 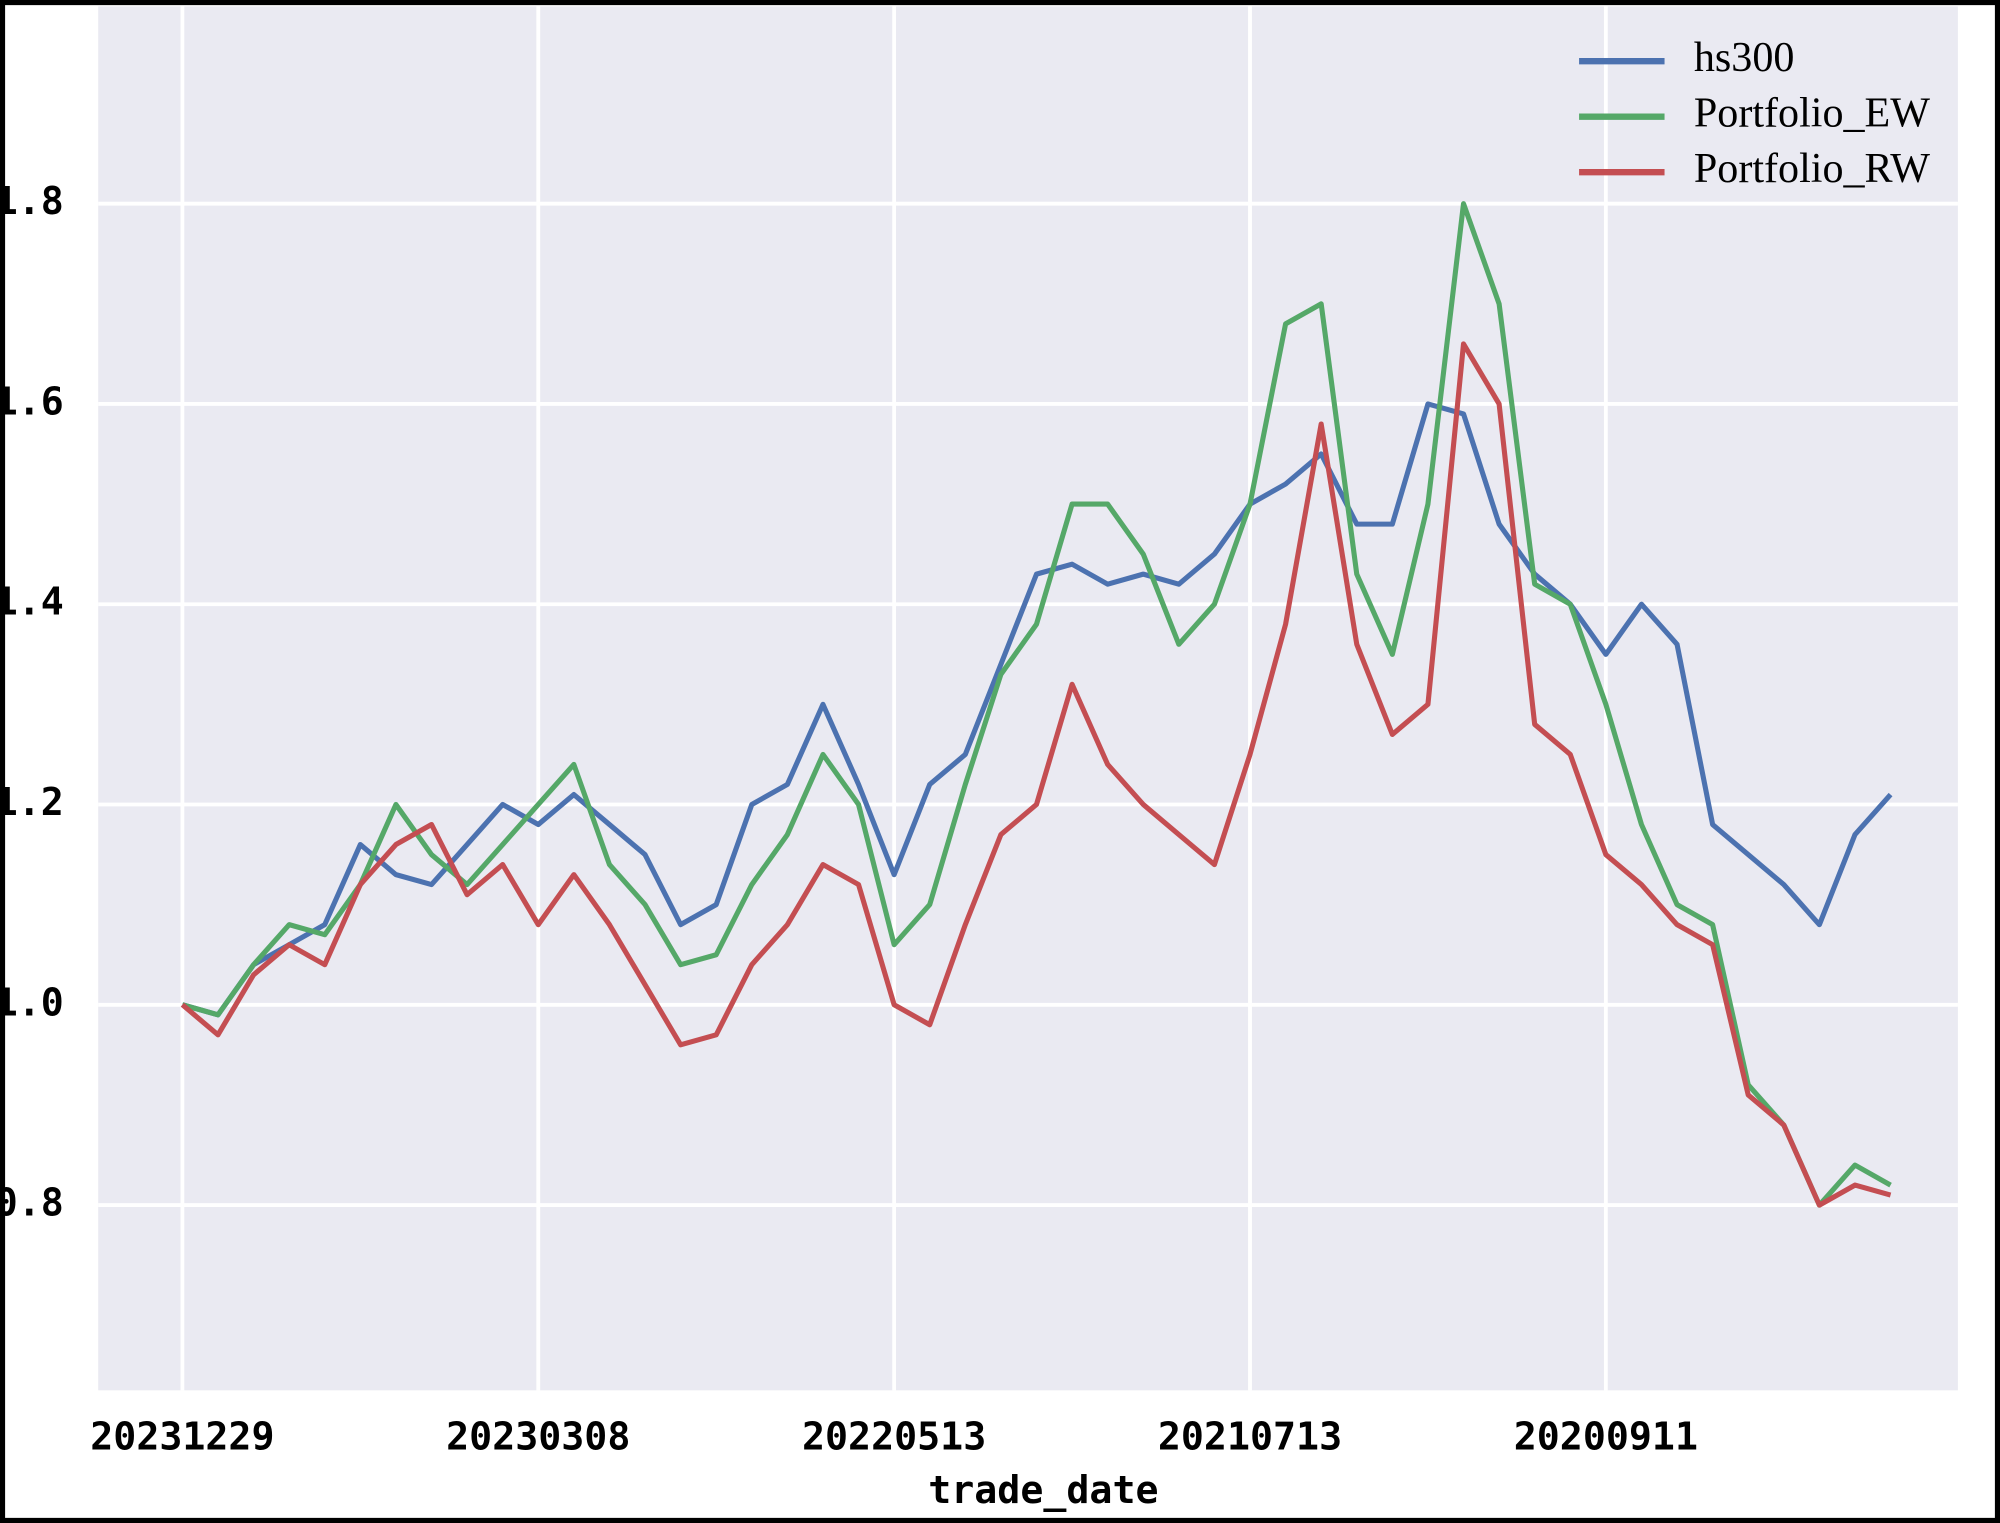 What do you see at coordinates (1744, 57) in the screenshot?
I see `legend-label: hs300` at bounding box center [1744, 57].